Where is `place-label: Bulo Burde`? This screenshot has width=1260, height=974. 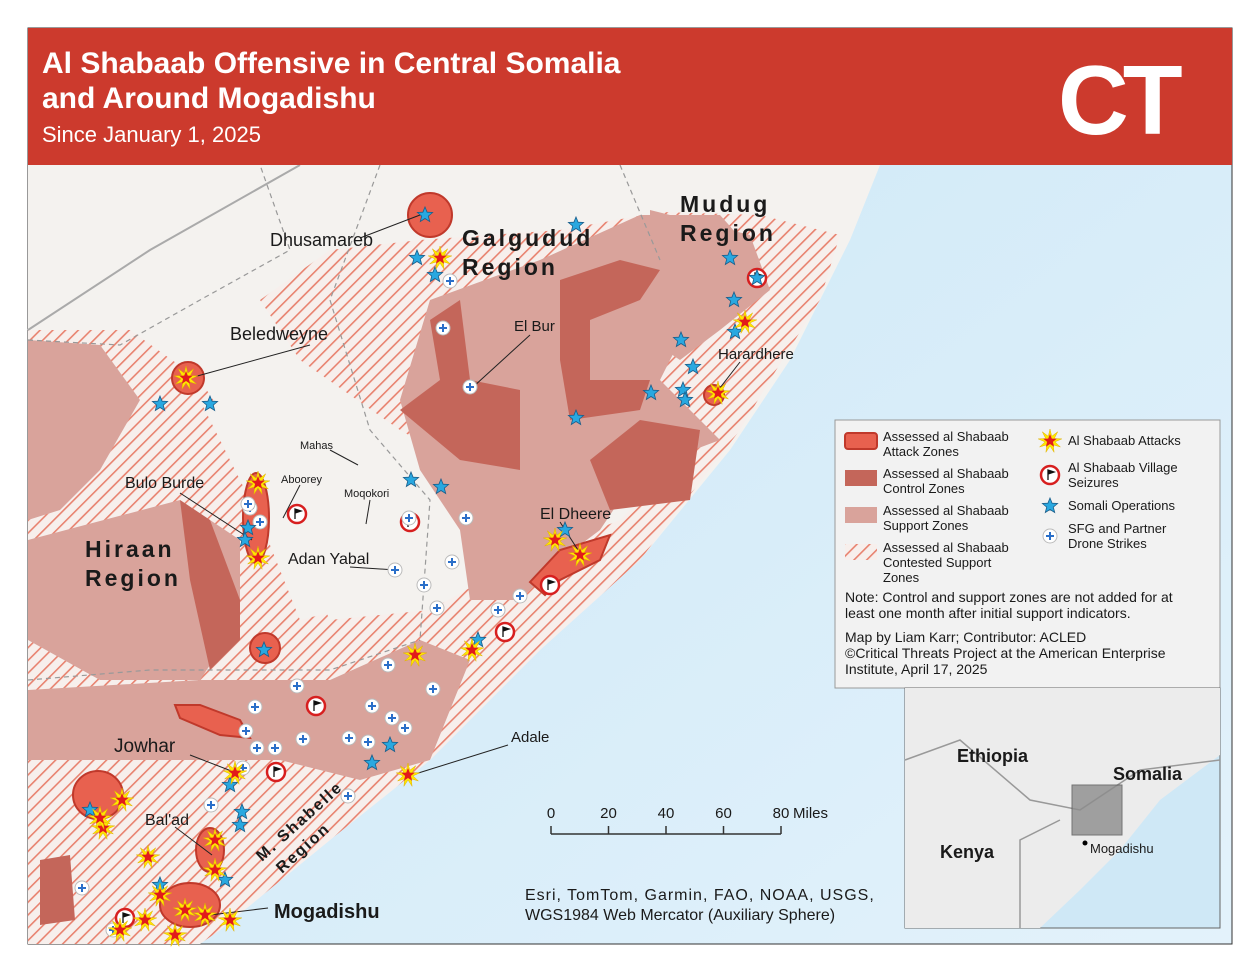 place-label: Bulo Burde is located at coordinates (164, 483).